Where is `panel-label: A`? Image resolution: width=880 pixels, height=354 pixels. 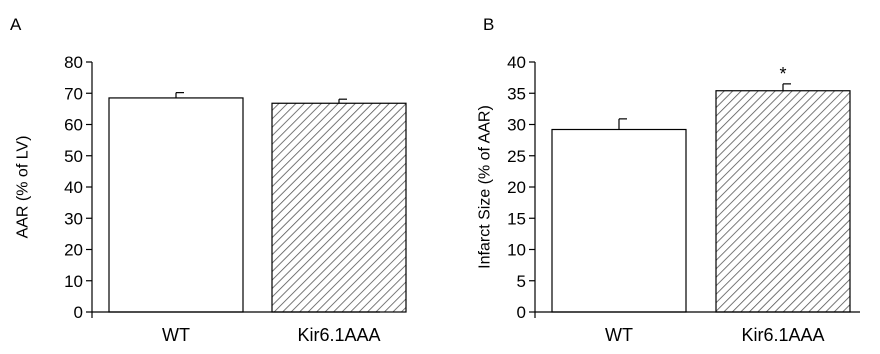
panel-label: A is located at coordinates (16, 24).